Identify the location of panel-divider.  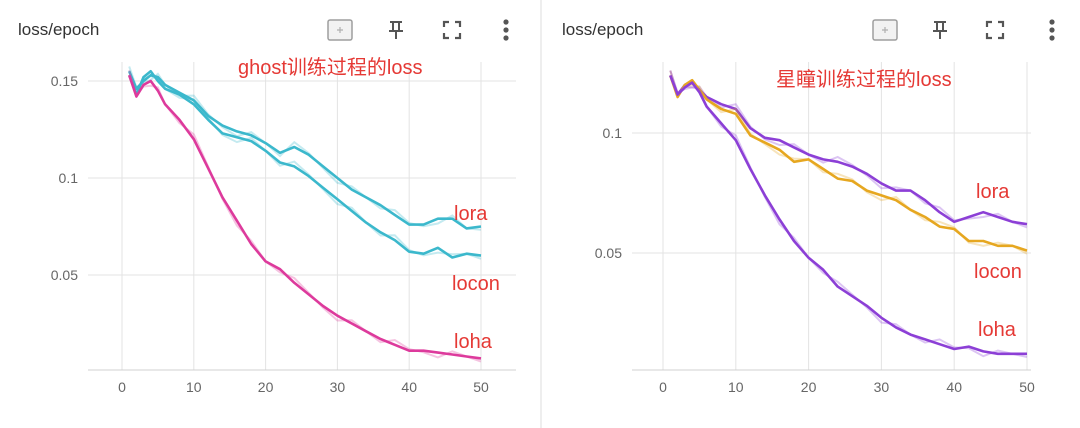
(541, 214).